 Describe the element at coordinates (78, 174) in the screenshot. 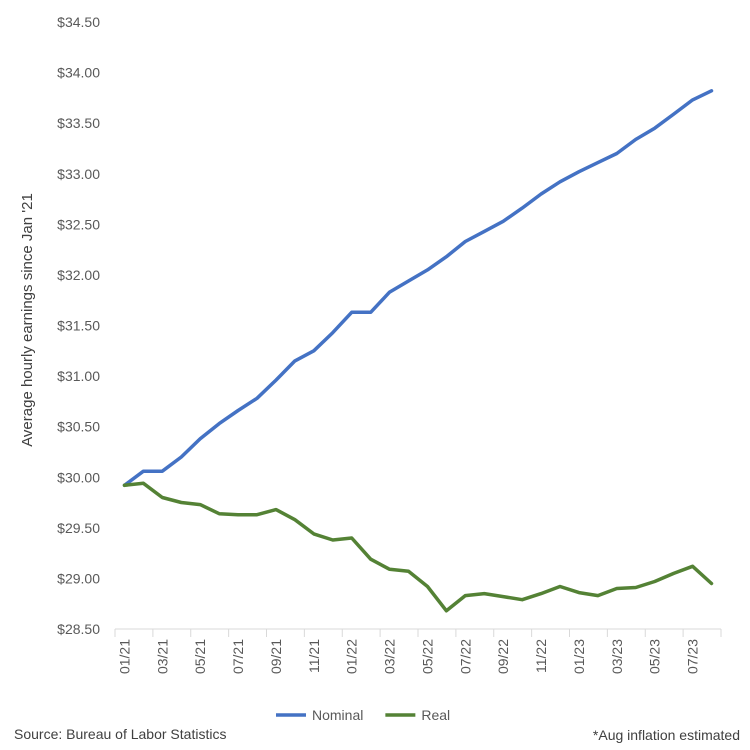

I see `y-tick-label: $33.00` at that location.